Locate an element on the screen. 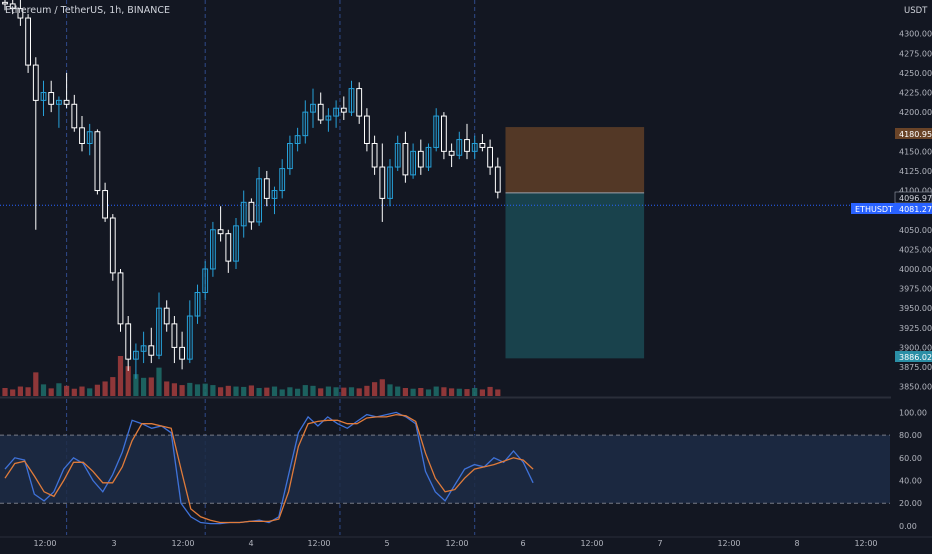  stoch-d-line is located at coordinates (269, 468).